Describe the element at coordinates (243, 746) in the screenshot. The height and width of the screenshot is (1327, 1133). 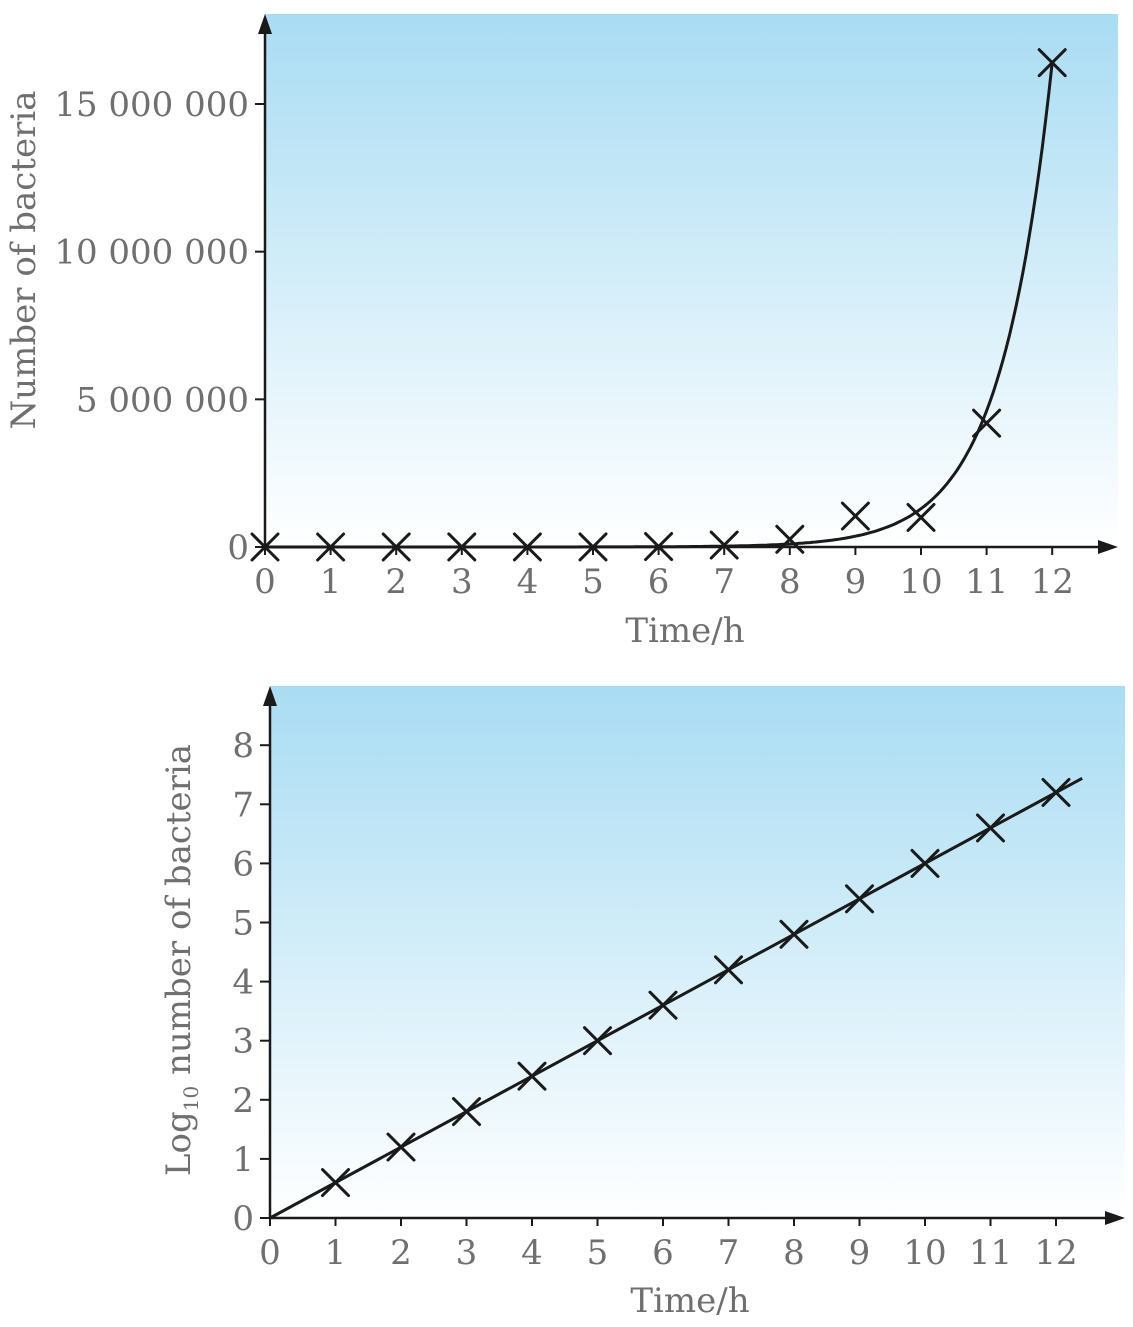
I see `y-tick-label: 8` at that location.